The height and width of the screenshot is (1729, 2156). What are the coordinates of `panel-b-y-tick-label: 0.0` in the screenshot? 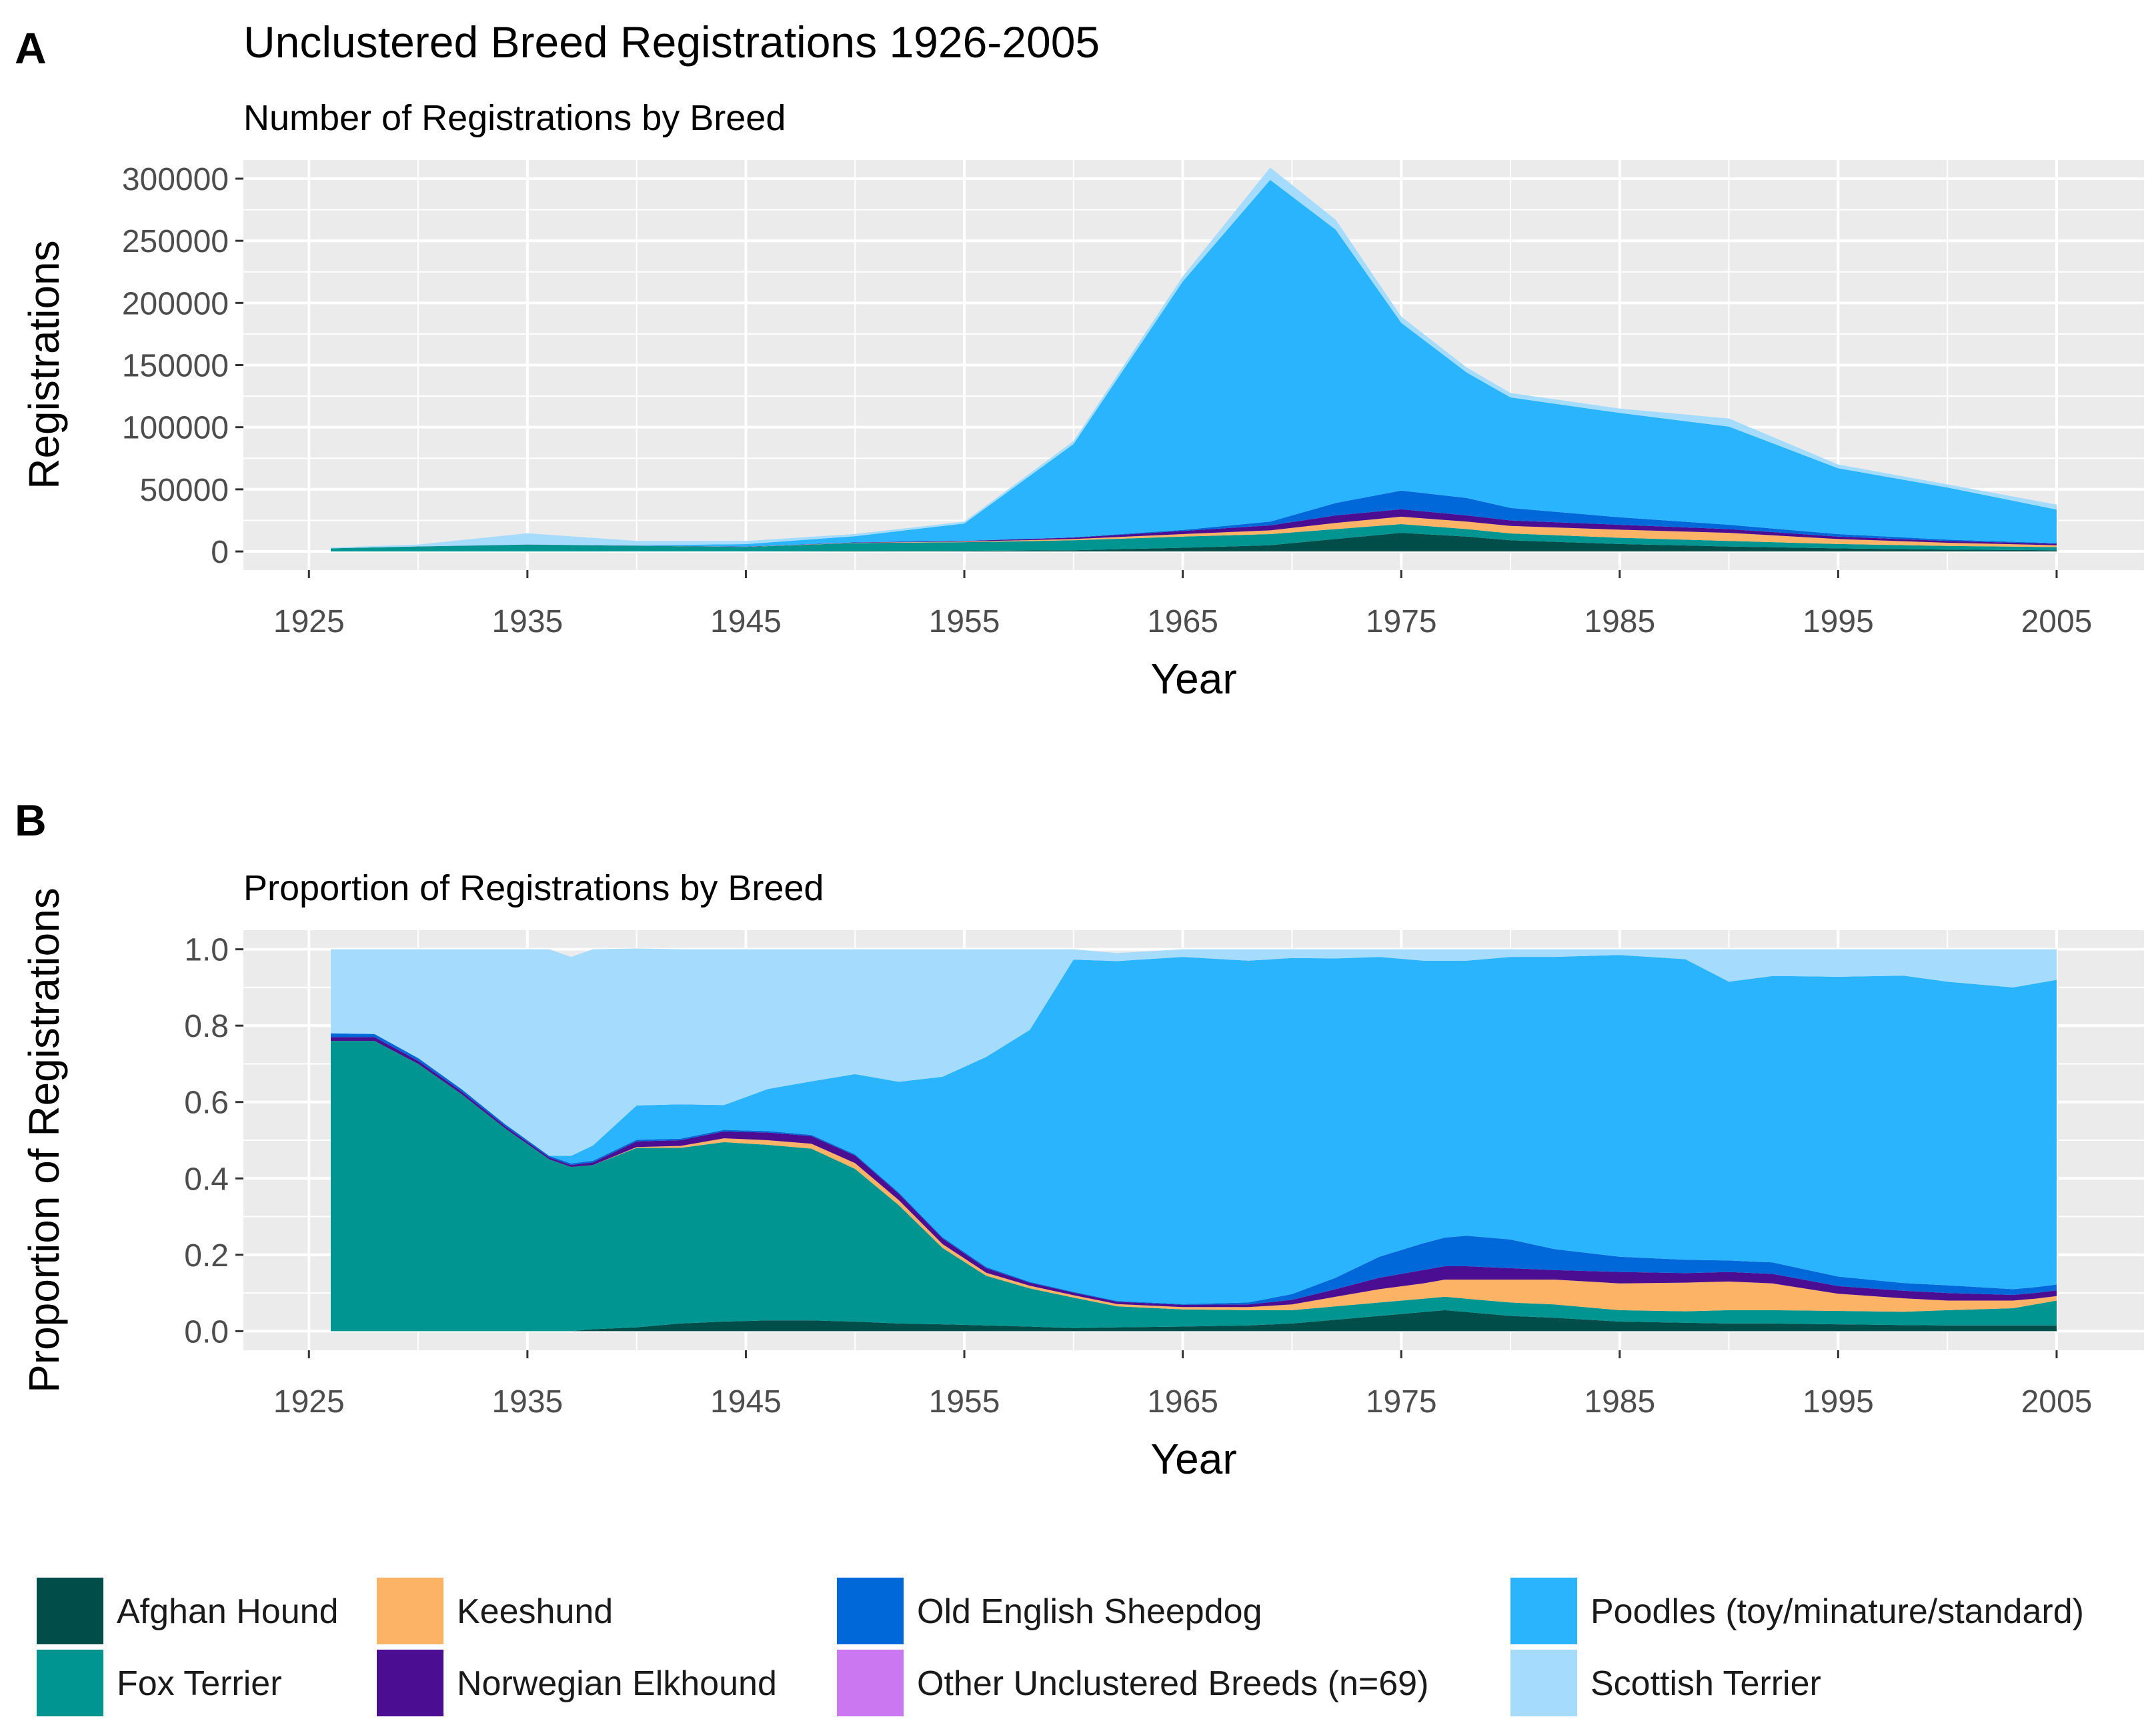 It's located at (206, 1332).